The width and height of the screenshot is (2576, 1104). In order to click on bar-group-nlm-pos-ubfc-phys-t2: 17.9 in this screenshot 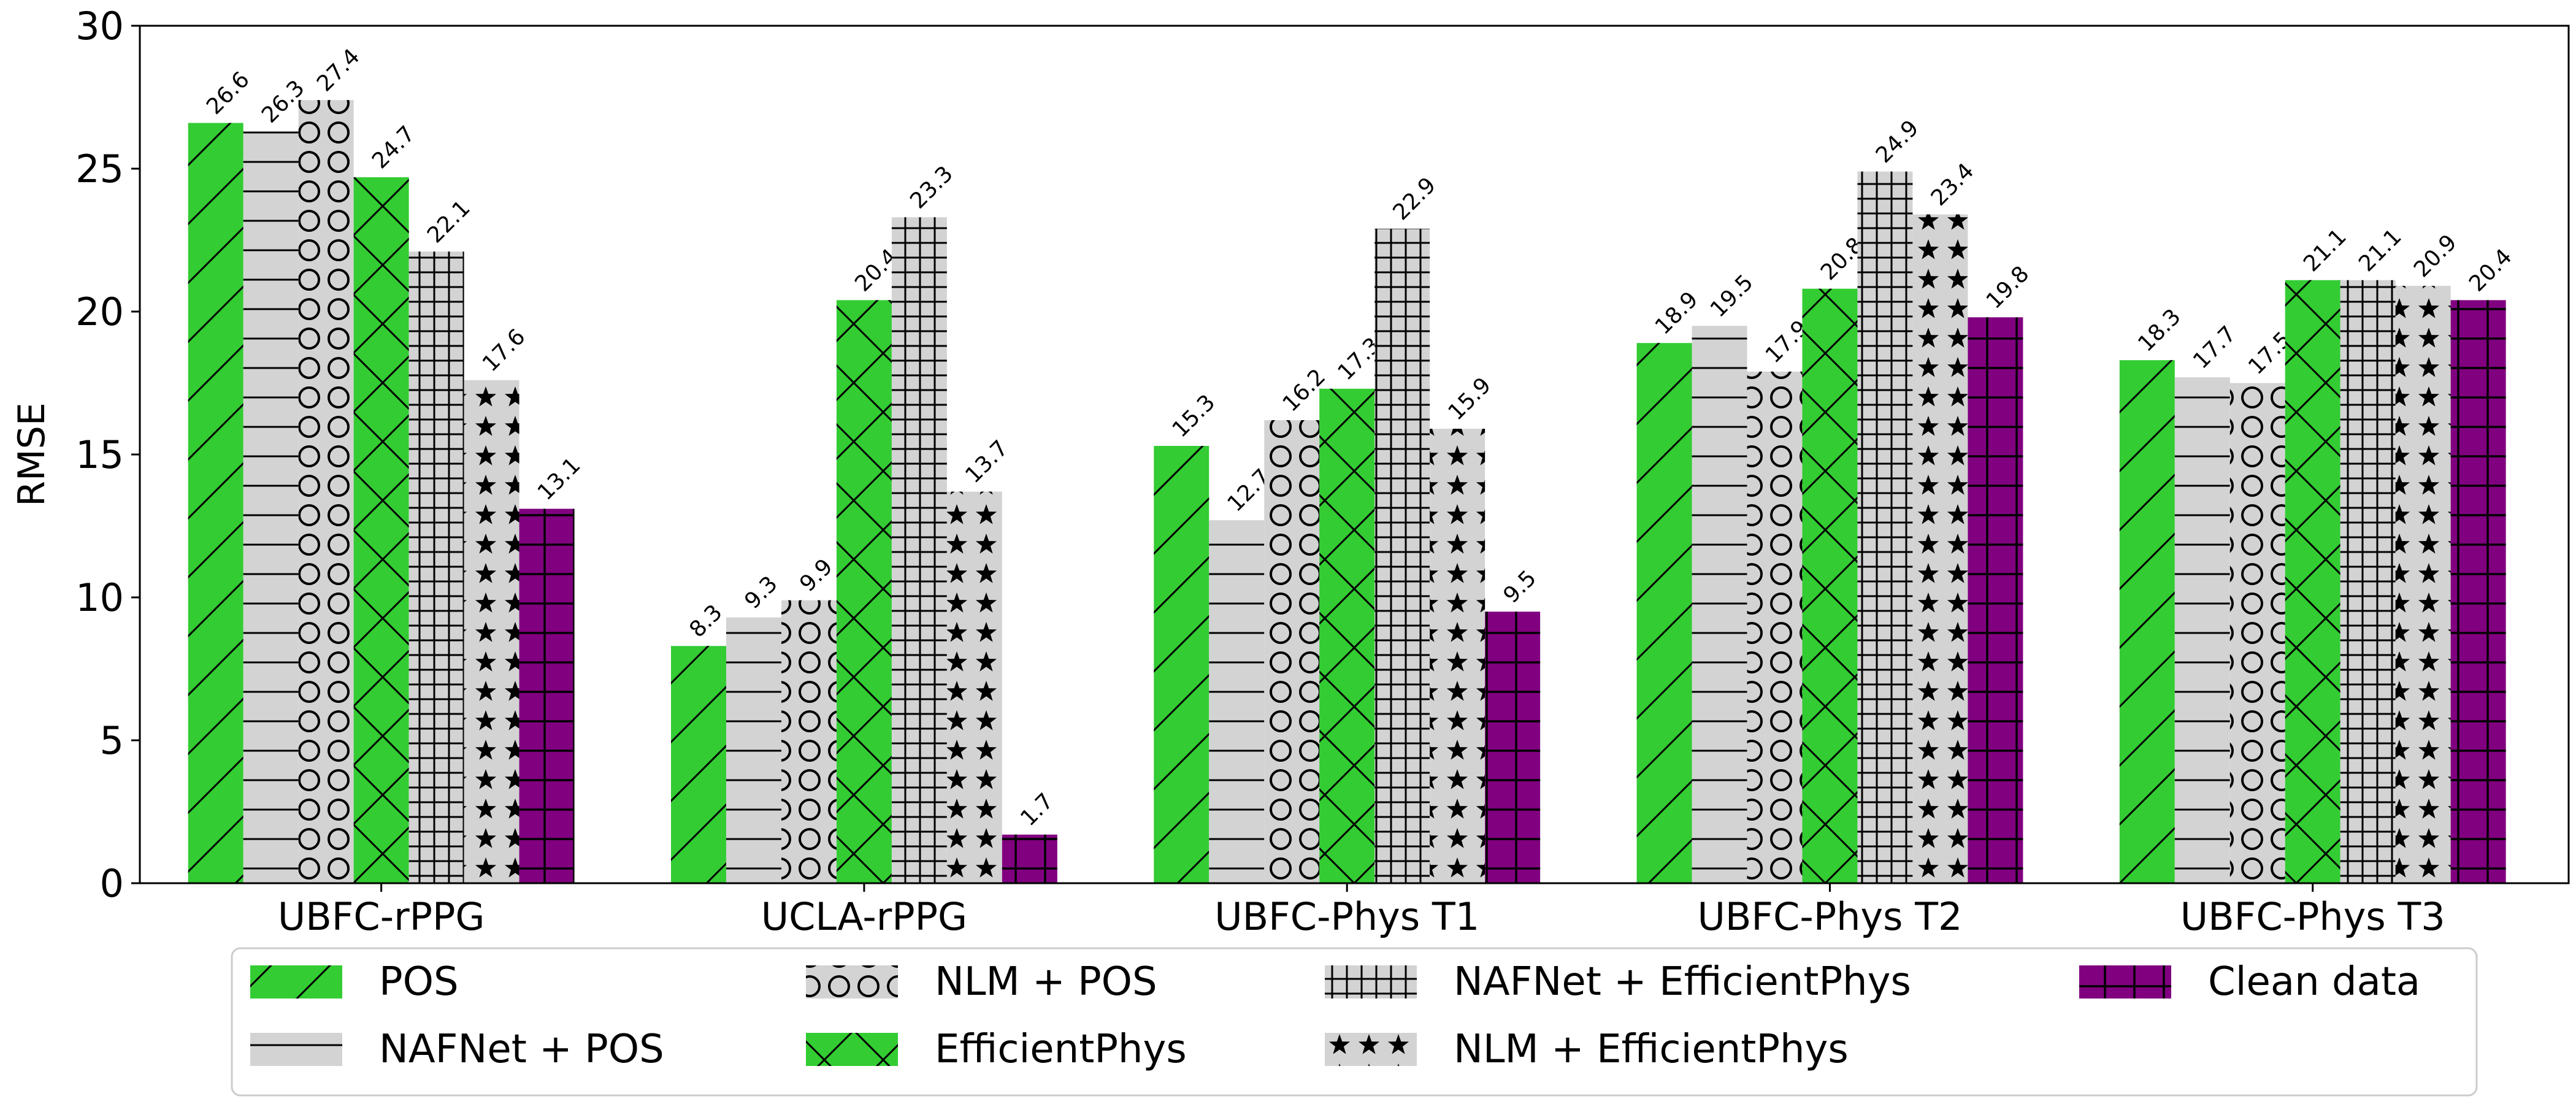, I will do `click(1780, 599)`.